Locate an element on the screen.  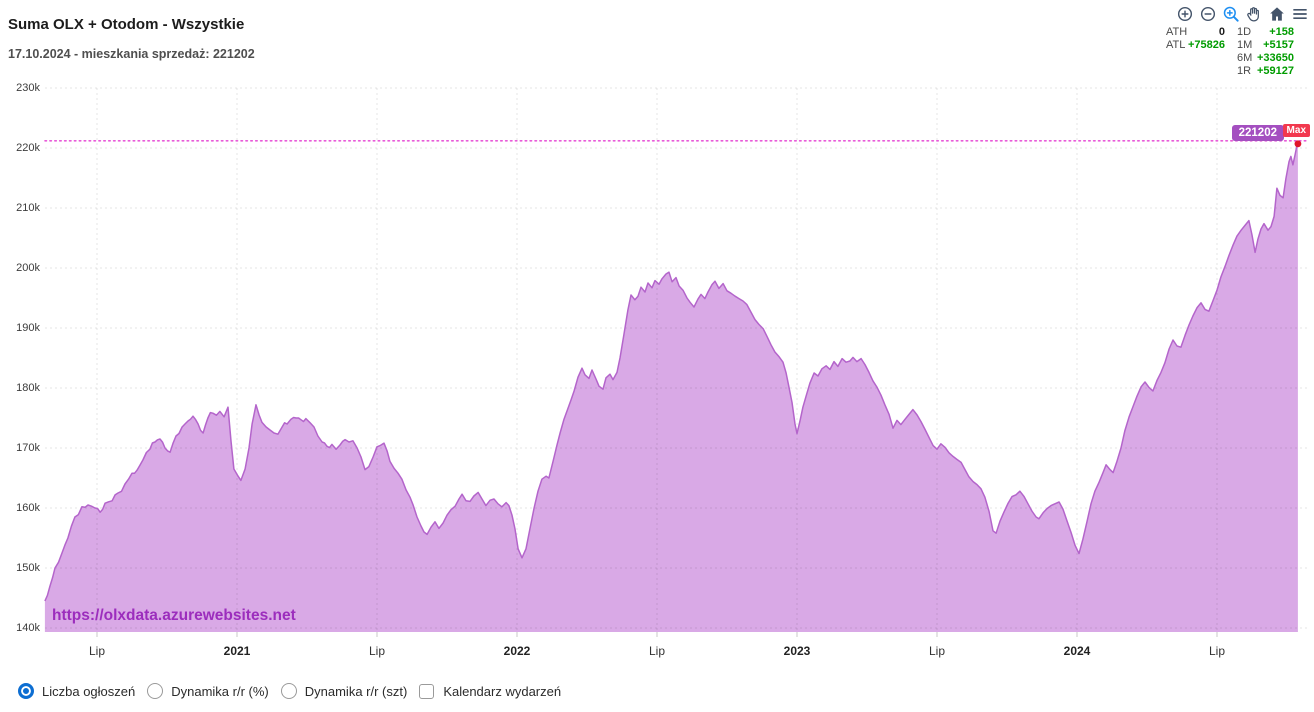
watermark-link: https://olxdata.azurewebsites.net is located at coordinates (174, 615).